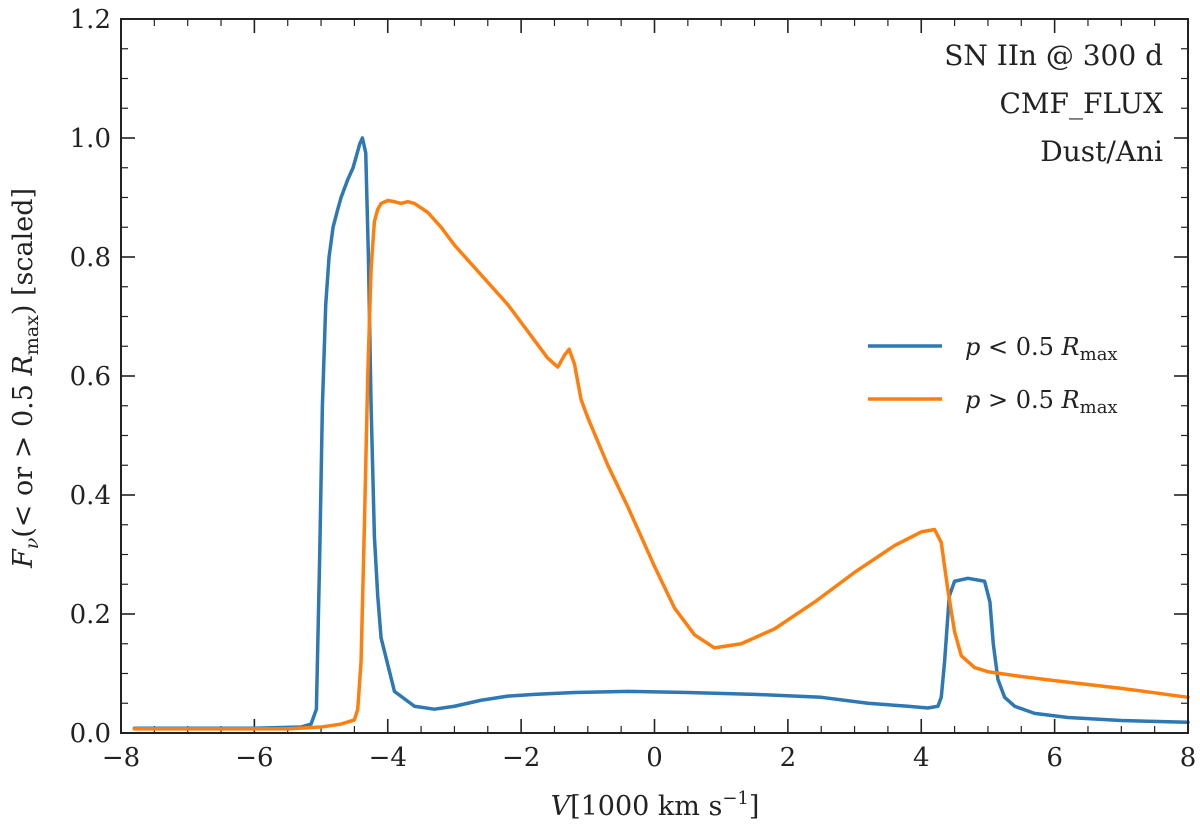 Image resolution: width=1200 pixels, height=833 pixels. What do you see at coordinates (1053, 55) in the screenshot?
I see `annotation-model: SN IIn @ 300 d` at bounding box center [1053, 55].